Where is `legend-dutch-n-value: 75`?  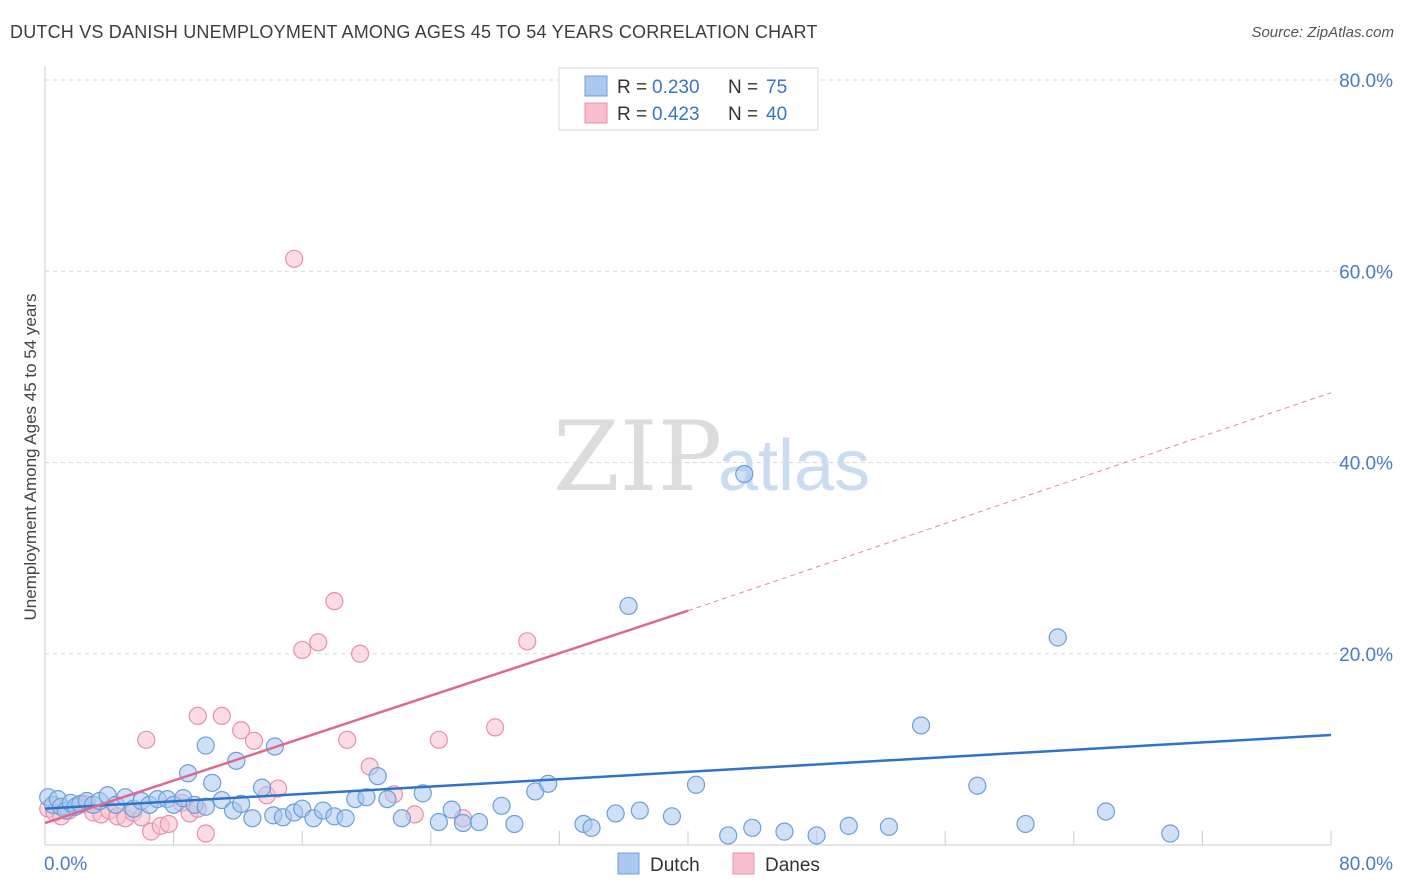
legend-dutch-n-value: 75 is located at coordinates (776, 87).